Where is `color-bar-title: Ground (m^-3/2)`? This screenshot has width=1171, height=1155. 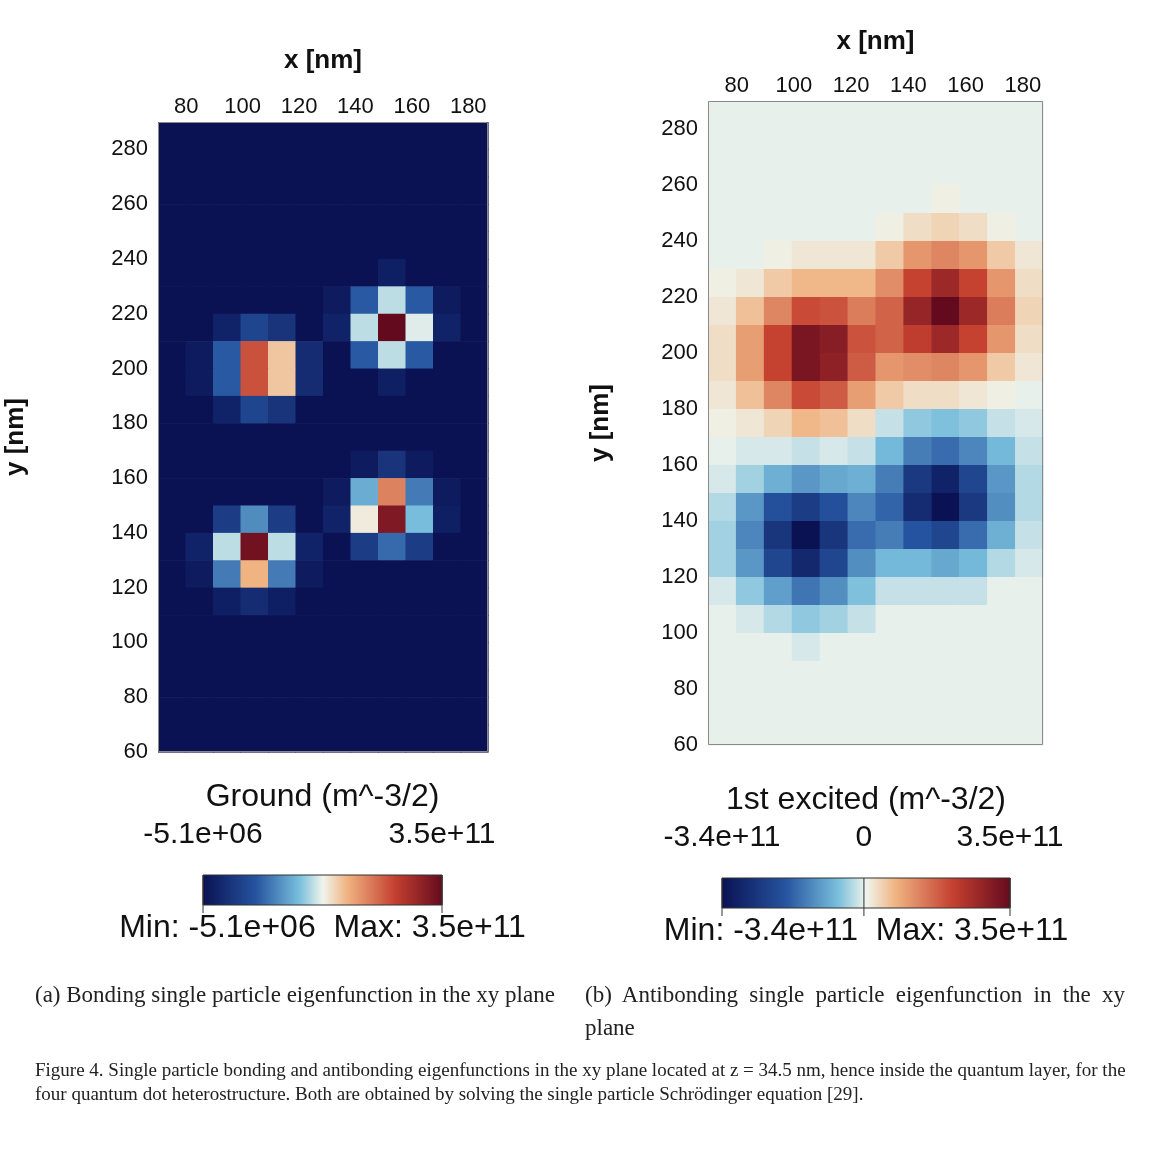
color-bar-title: Ground (m^-3/2) is located at coordinates (322, 794).